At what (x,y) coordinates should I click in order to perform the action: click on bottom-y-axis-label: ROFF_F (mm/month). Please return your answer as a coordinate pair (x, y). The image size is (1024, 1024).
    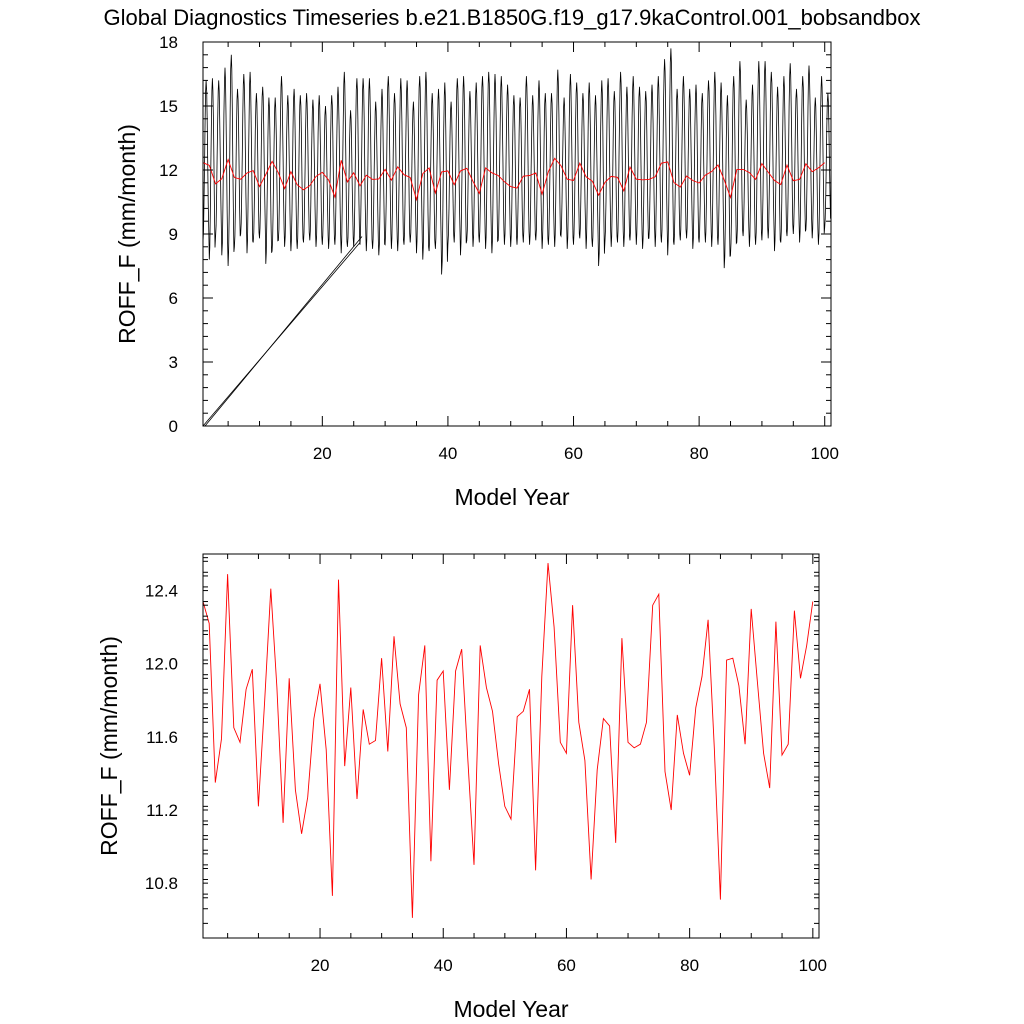
    Looking at the image, I should click on (109, 746).